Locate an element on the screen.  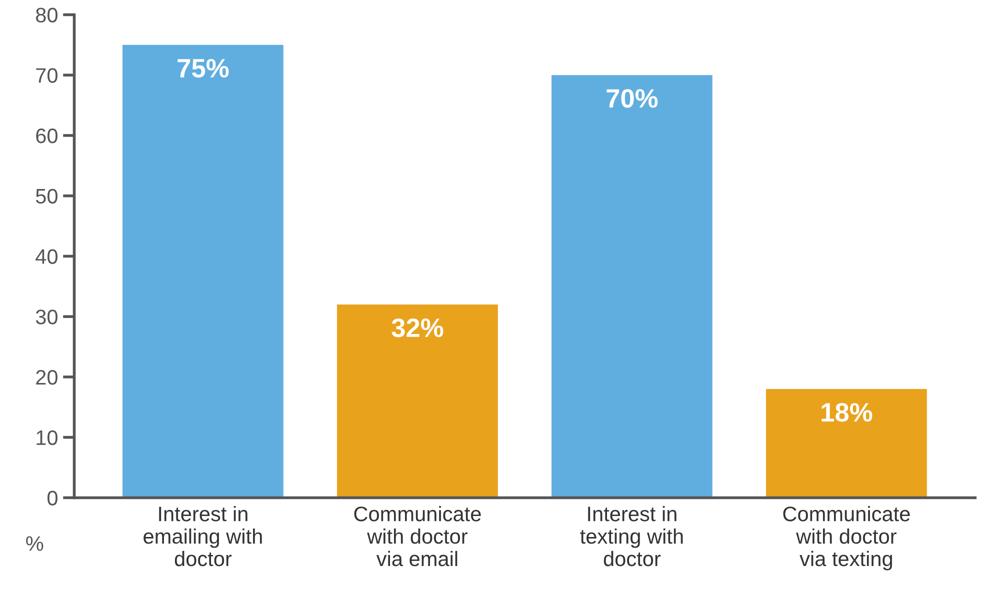
x-tick-label: Interest in emailing with doctor is located at coordinates (203, 536).